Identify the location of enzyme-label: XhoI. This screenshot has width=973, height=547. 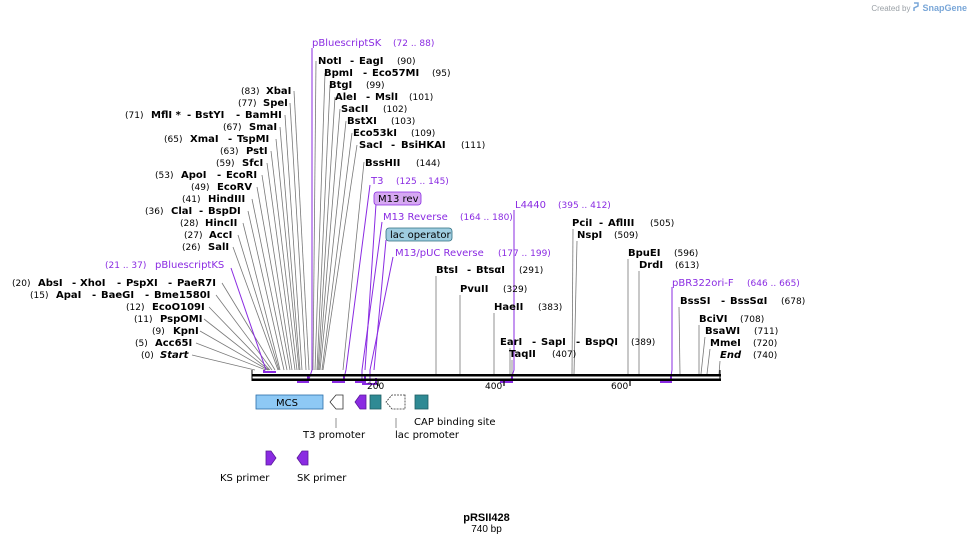
(92, 283).